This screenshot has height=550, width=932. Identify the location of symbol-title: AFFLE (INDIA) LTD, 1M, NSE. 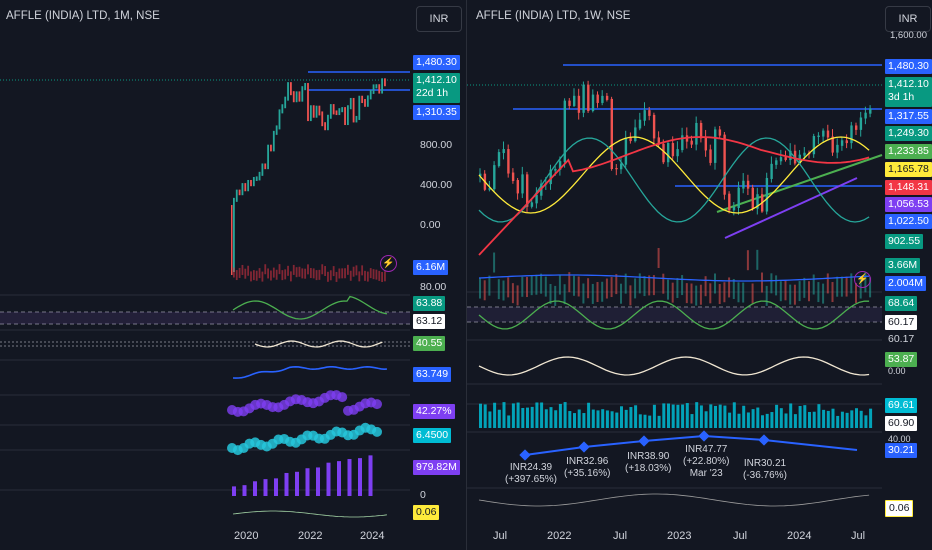
(83, 16).